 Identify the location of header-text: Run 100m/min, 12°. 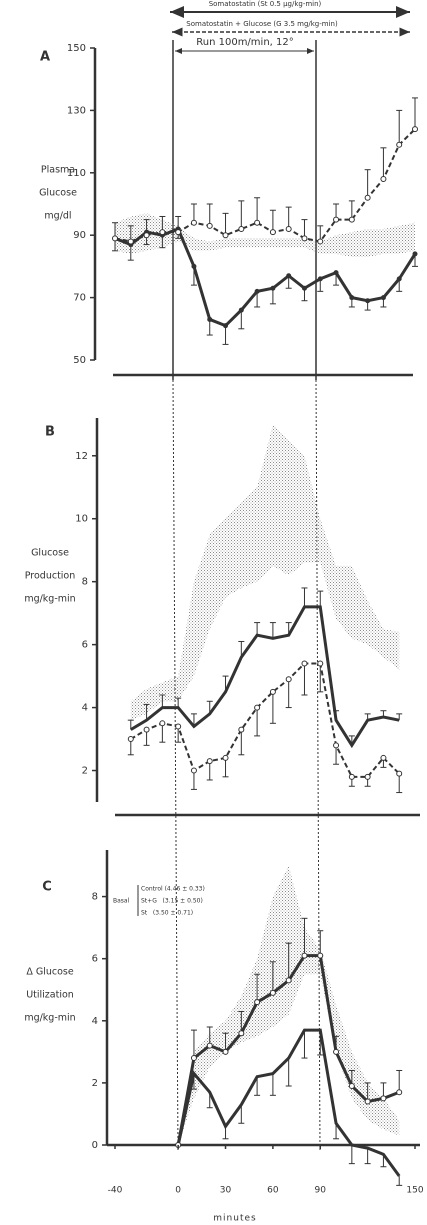
(245, 42).